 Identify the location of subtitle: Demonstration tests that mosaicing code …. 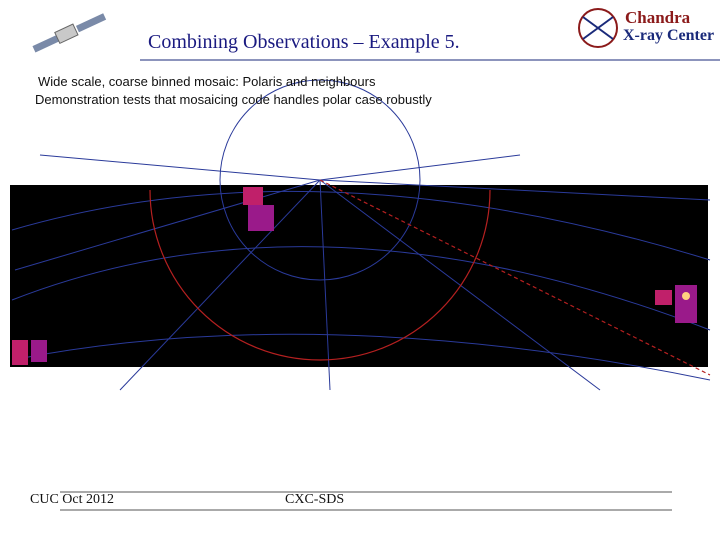
(233, 99).